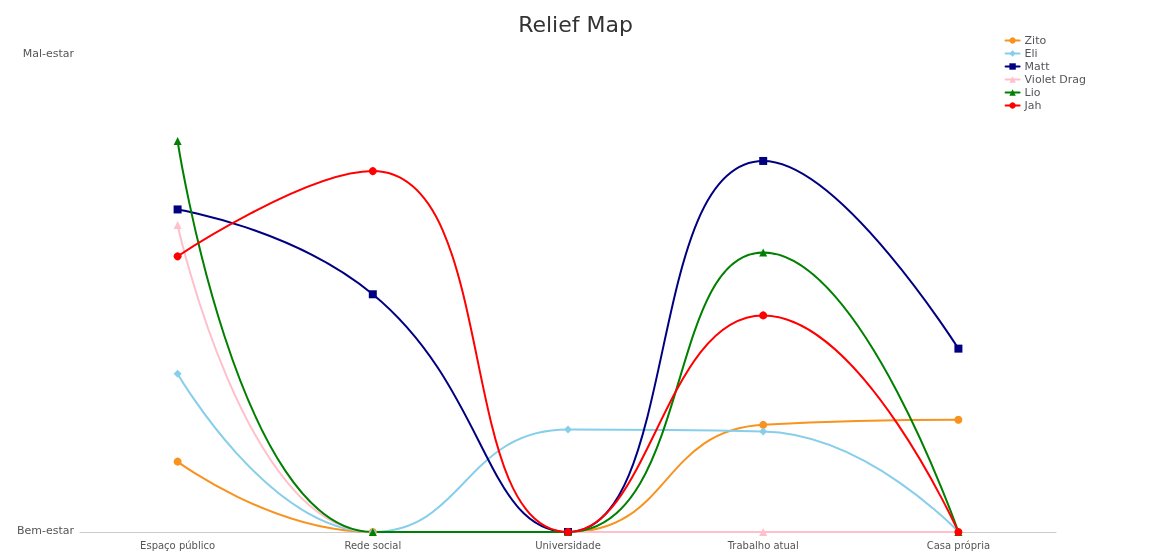 The height and width of the screenshot is (554, 1151). Describe the element at coordinates (48, 53) in the screenshot. I see `text: Mal-estar` at that location.